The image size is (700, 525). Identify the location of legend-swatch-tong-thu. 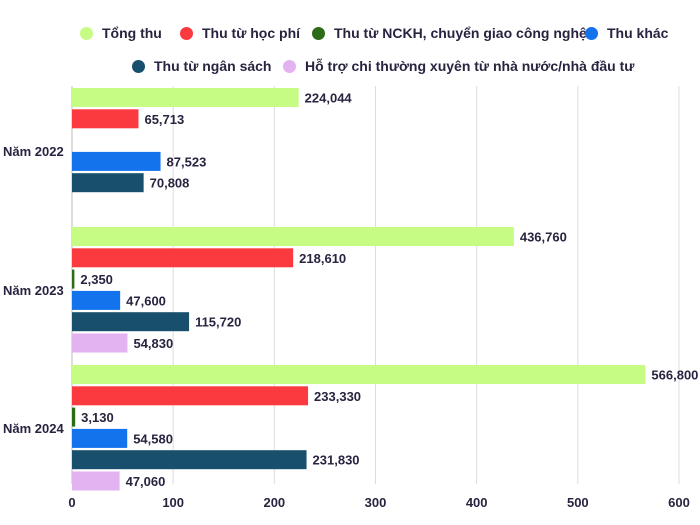
(86, 33).